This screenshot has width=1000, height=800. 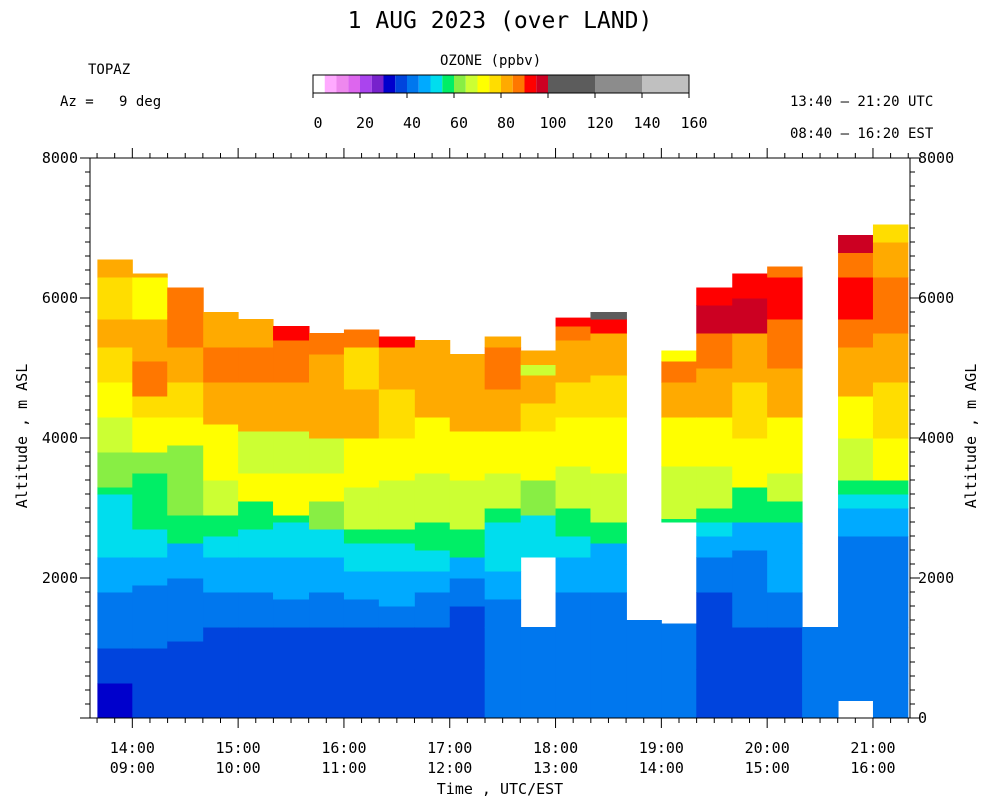 I want to click on x-tick-label-utc: 16:00, so click(x=343, y=748).